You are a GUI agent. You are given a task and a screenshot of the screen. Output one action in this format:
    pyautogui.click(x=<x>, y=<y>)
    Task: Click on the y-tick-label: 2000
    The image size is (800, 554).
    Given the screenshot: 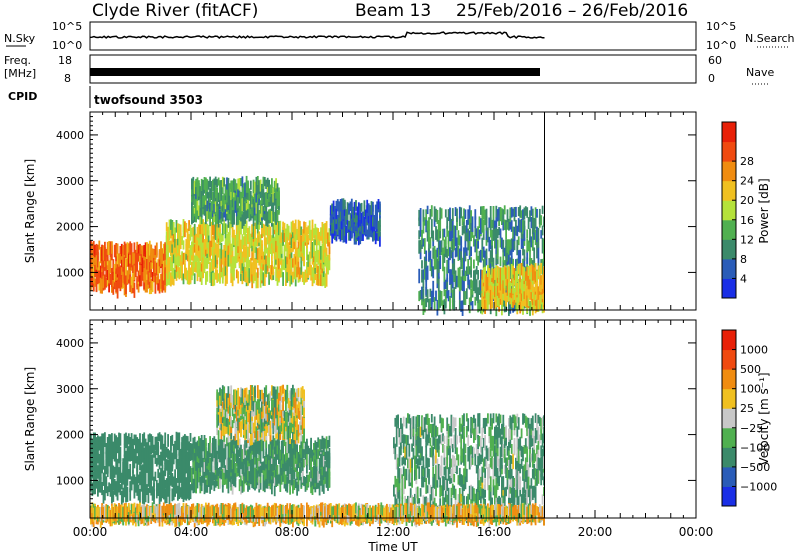 What is the action you would take?
    pyautogui.click(x=70, y=227)
    